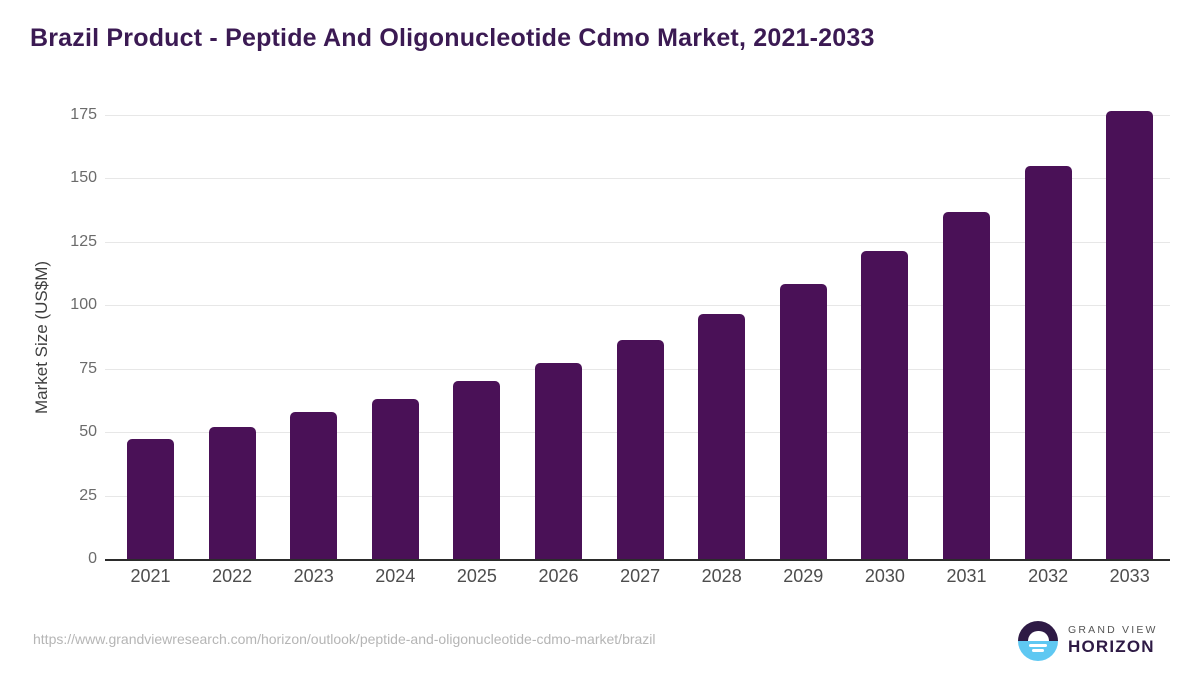  What do you see at coordinates (1129, 576) in the screenshot?
I see `x-tick-label: 2033` at bounding box center [1129, 576].